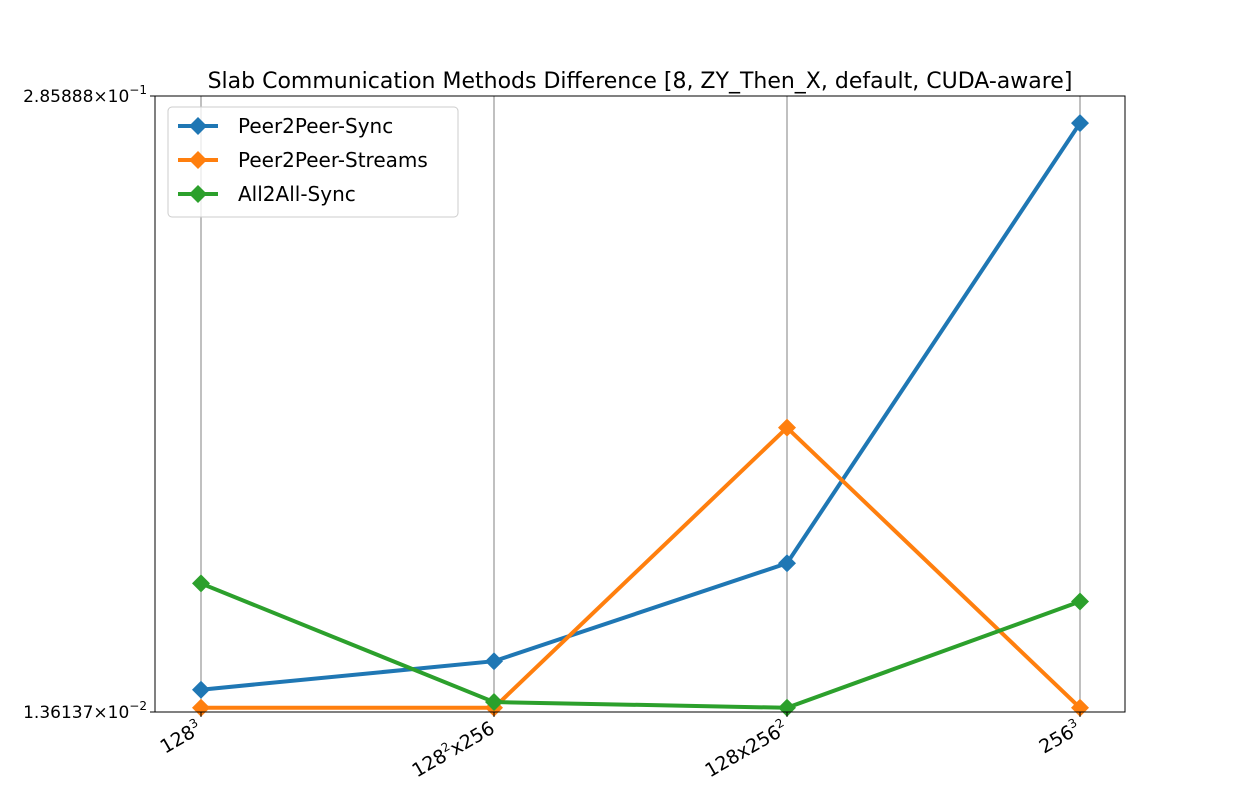 This screenshot has width=1250, height=800. I want to click on legend-label: All2All-Sync, so click(297, 194).